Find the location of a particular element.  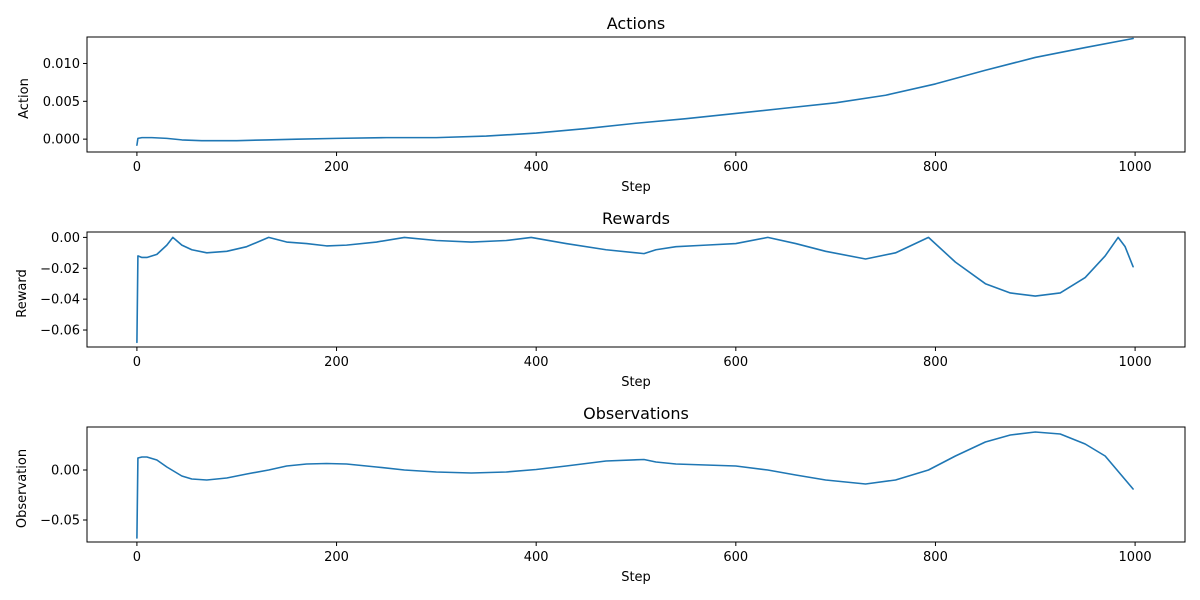

y-axis-label: Reward is located at coordinates (22, 293).